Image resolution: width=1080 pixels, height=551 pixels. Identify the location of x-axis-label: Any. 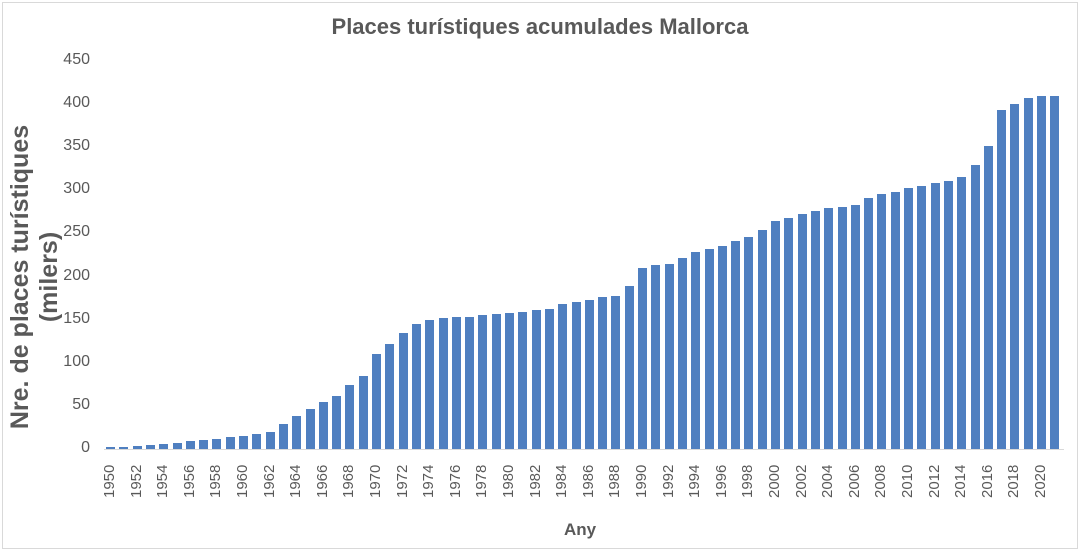
(580, 529).